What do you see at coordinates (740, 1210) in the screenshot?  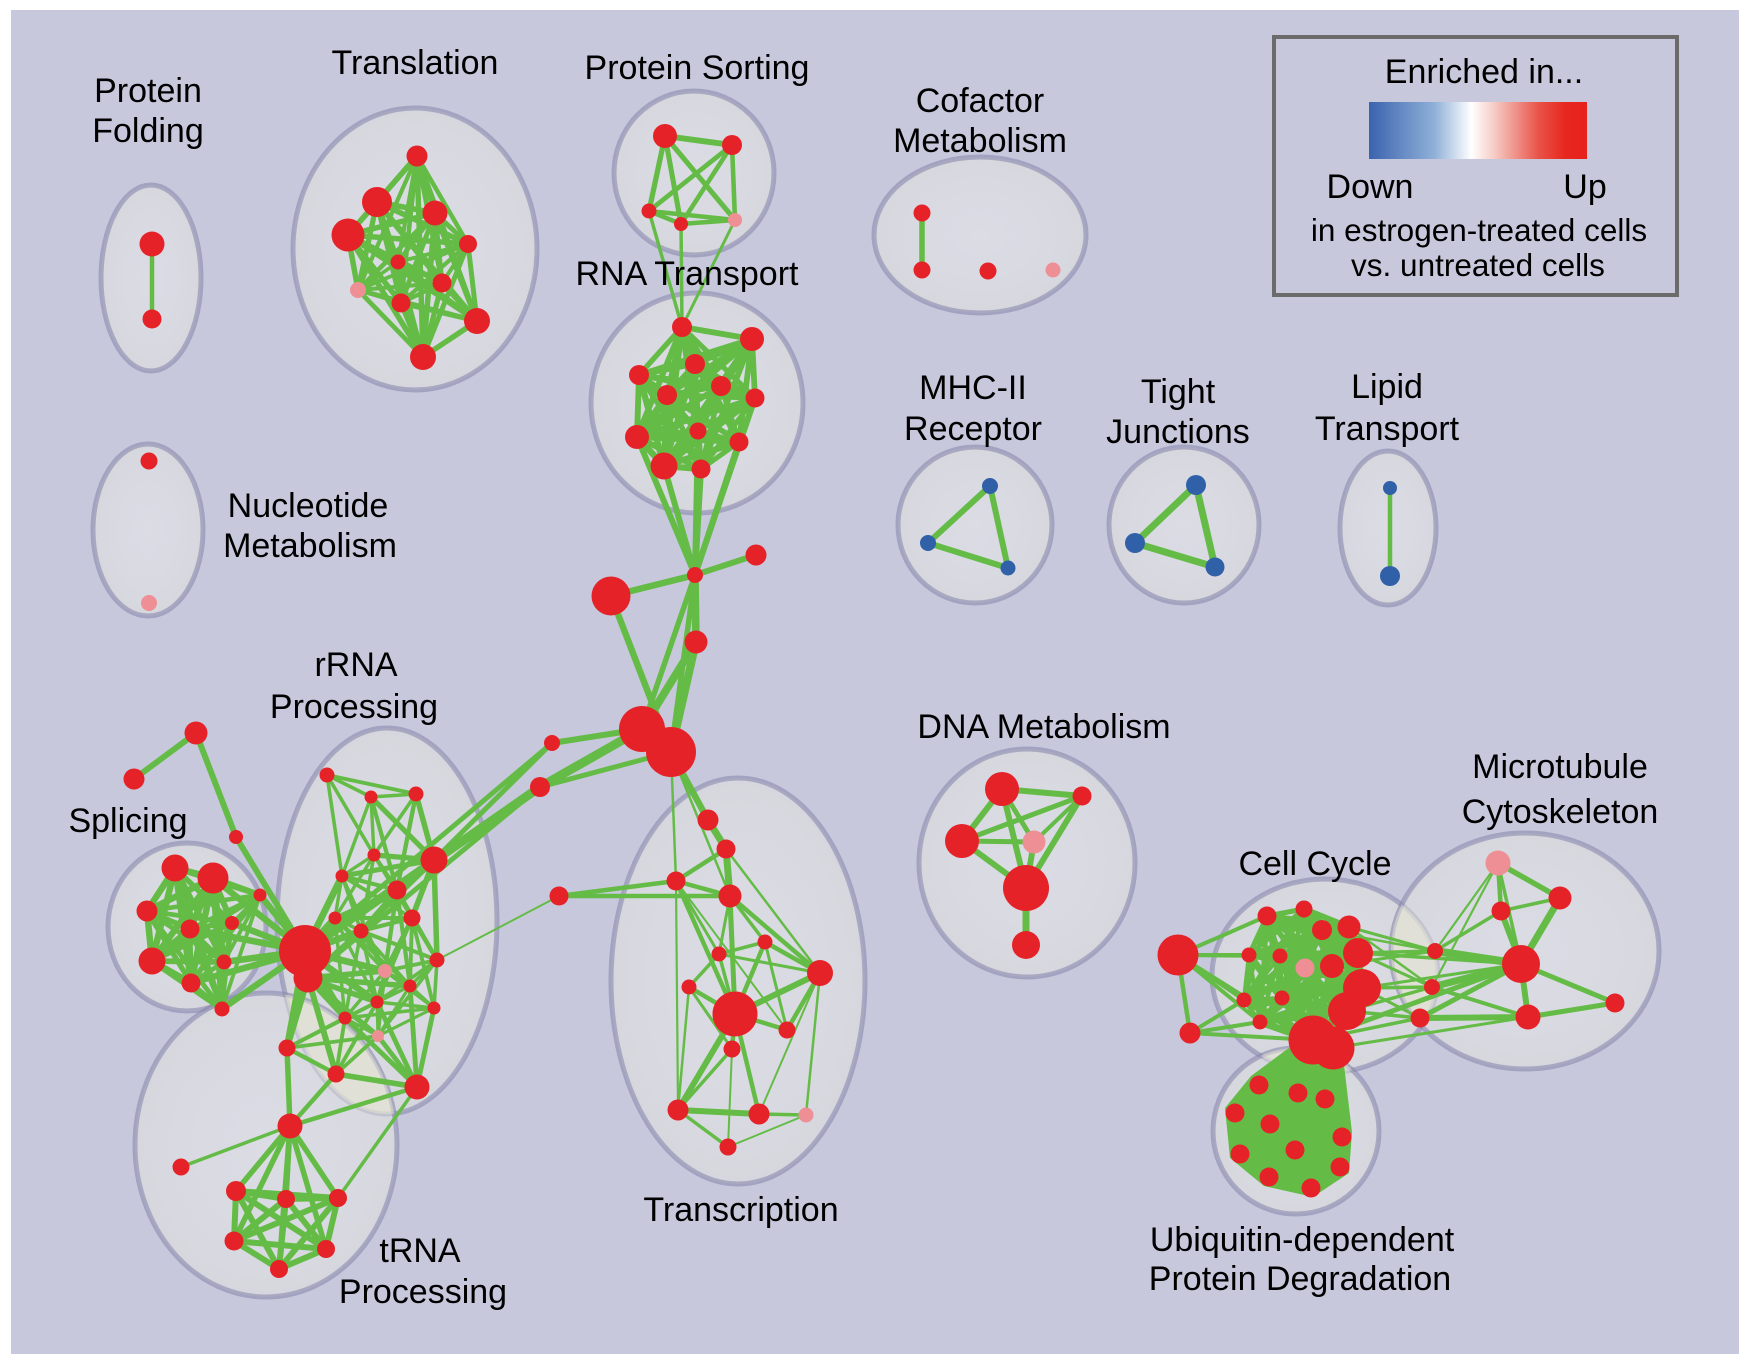 I see `svg-text: Transcription` at bounding box center [740, 1210].